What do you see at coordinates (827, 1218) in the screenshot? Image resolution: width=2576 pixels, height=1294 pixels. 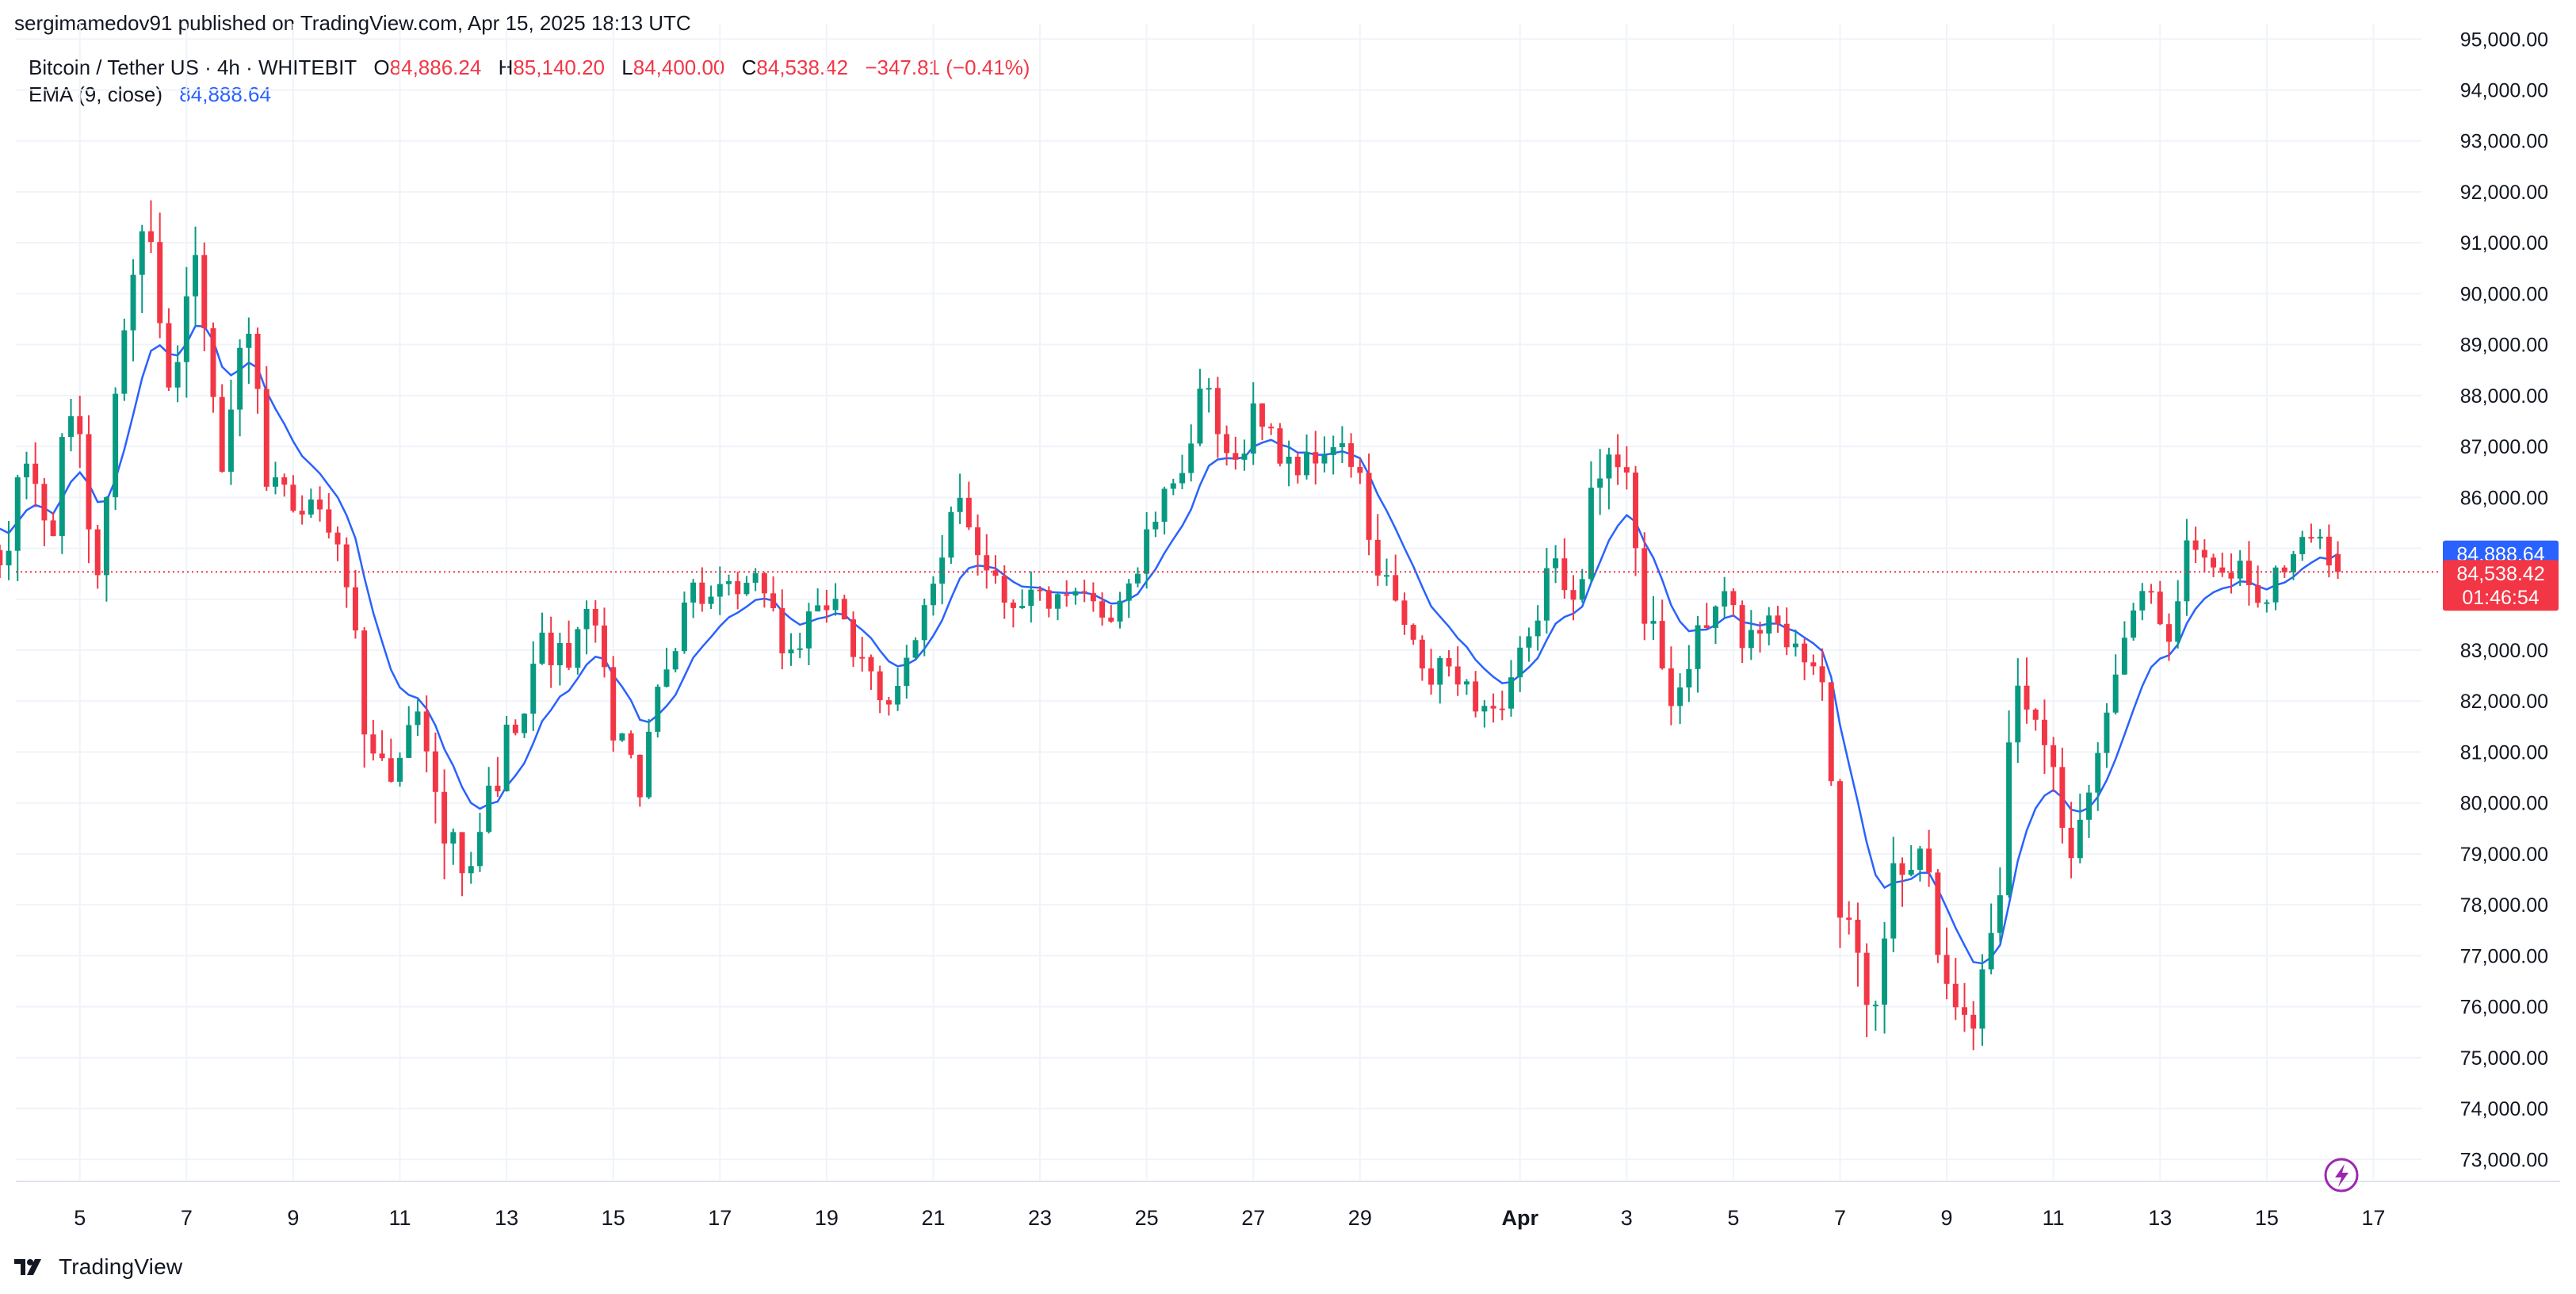 I see `x-tick-label: 19` at bounding box center [827, 1218].